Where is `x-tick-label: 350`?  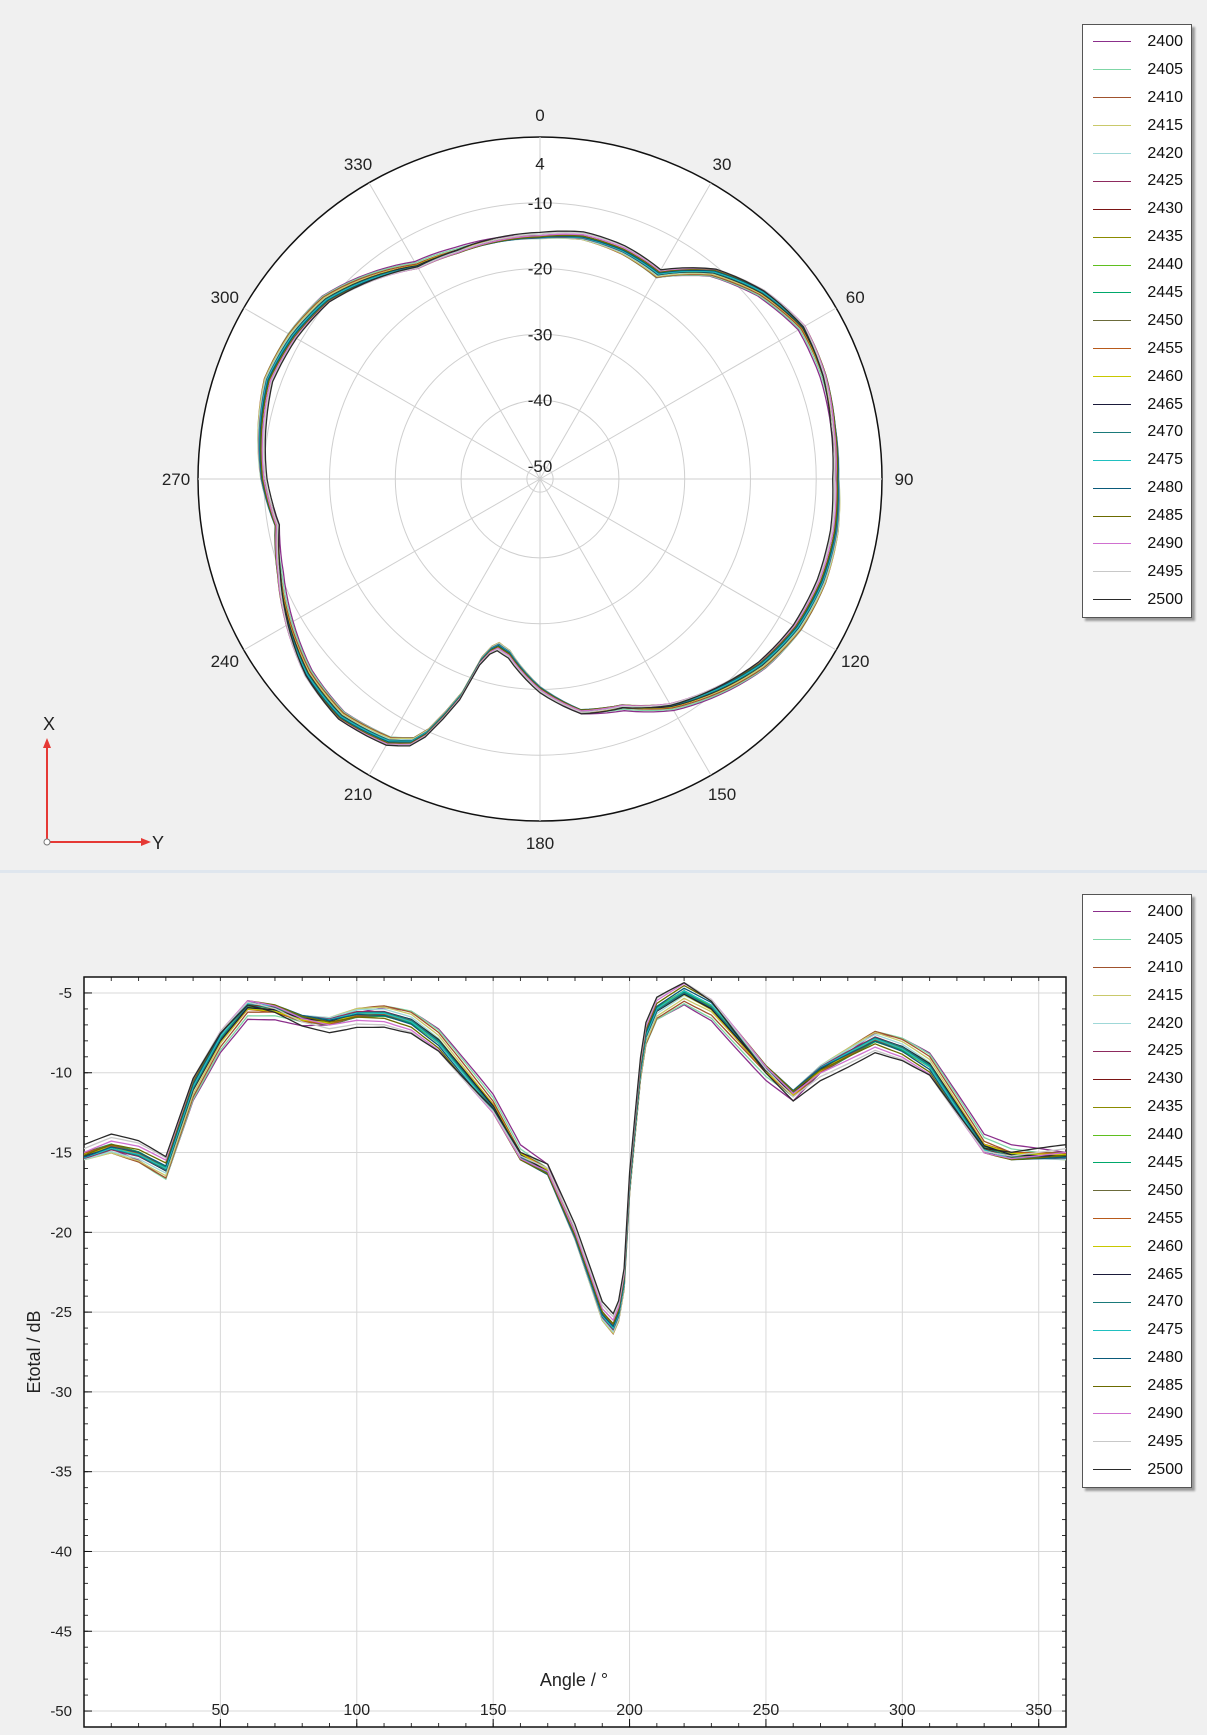
x-tick-label: 350 is located at coordinates (1038, 1710).